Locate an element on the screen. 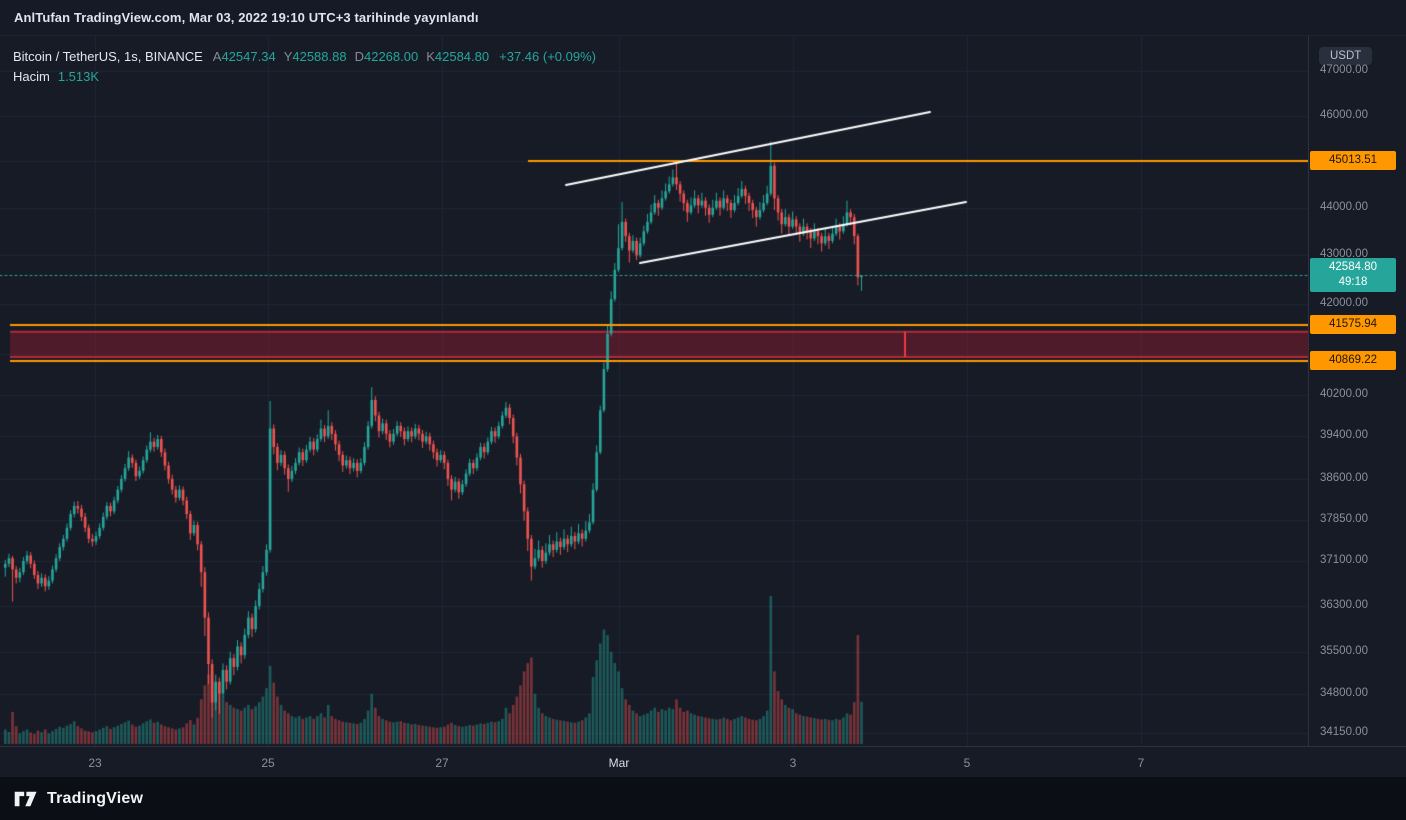  price-tick: 39400.00 is located at coordinates (1344, 435).